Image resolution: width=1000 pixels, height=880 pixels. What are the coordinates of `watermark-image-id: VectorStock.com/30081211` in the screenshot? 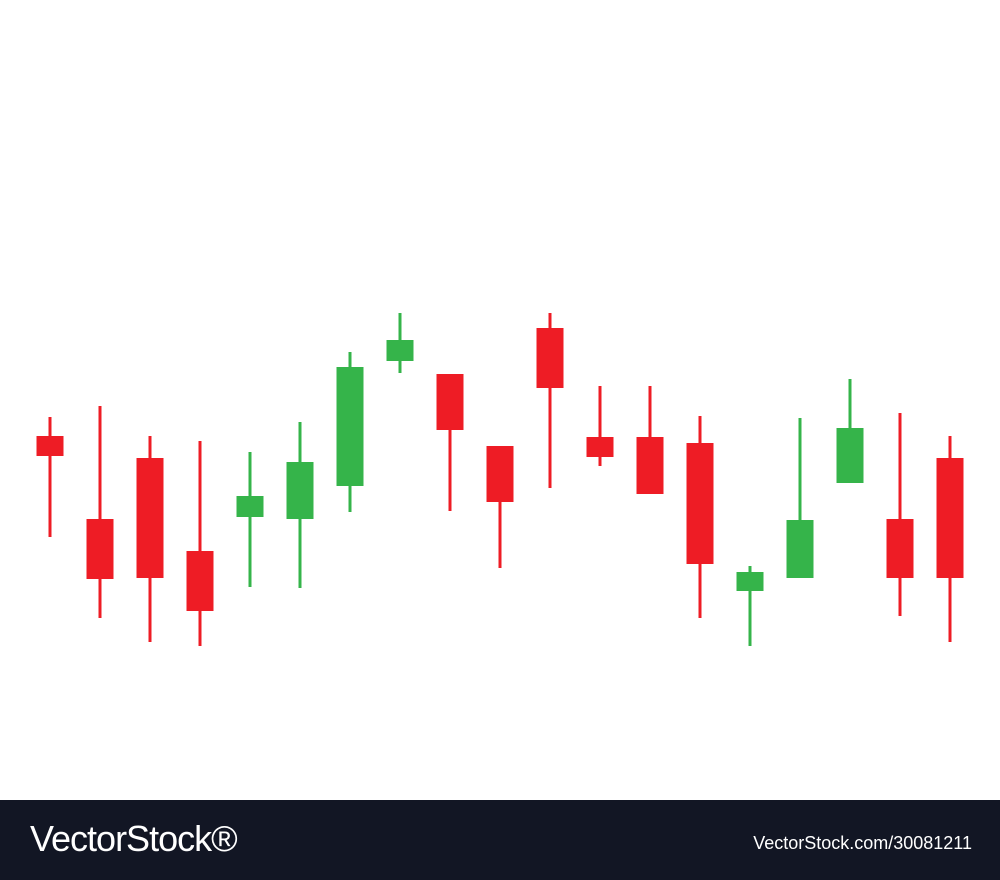 It's located at (862, 843).